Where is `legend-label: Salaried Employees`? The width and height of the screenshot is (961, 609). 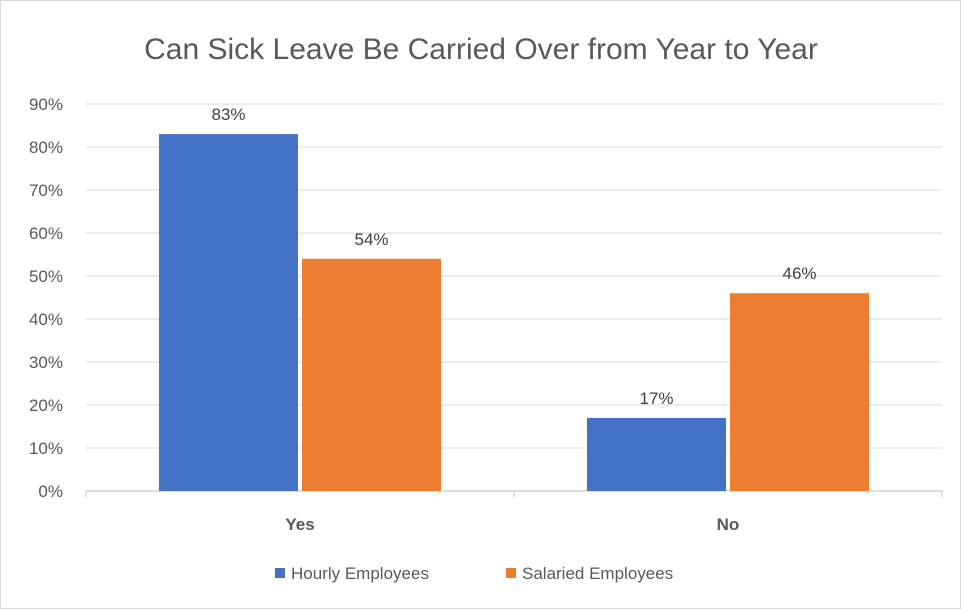
legend-label: Salaried Employees is located at coordinates (597, 573).